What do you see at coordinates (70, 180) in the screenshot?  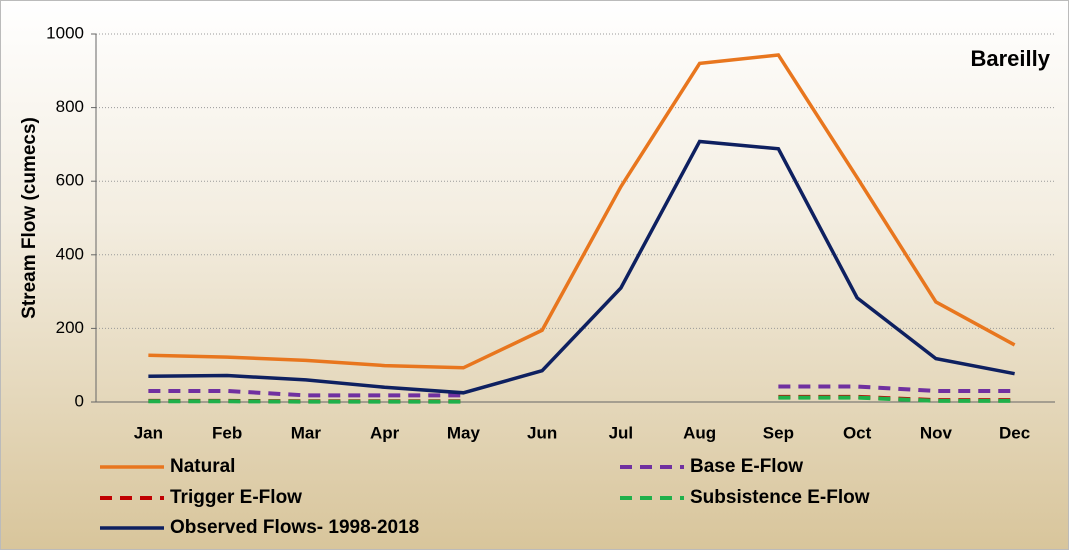 I see `y-tick-label: 600` at bounding box center [70, 180].